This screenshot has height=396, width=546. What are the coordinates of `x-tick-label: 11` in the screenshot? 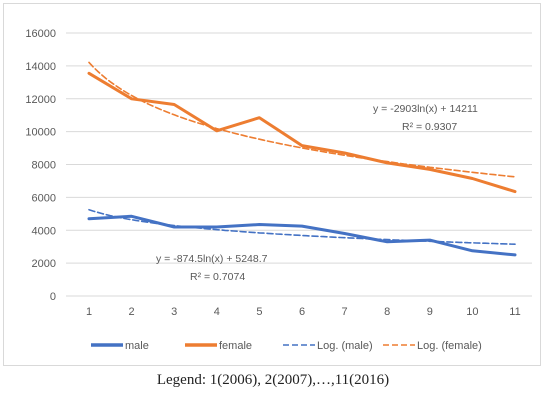 It's located at (514, 312).